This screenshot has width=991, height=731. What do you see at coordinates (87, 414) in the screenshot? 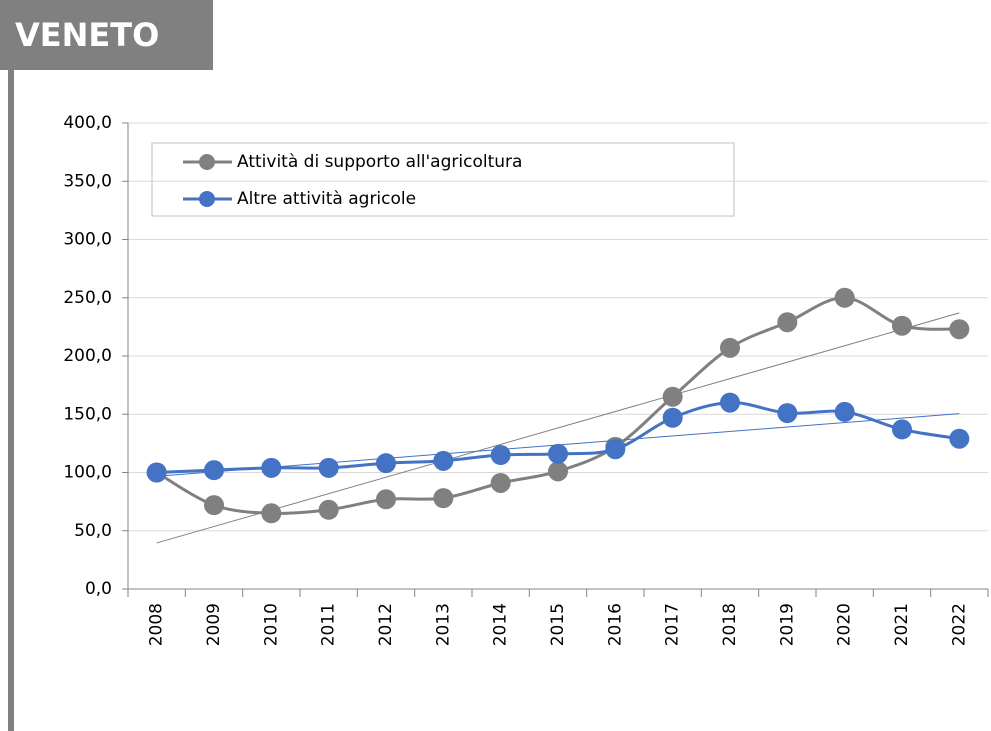
I see `y-tick-label: 150,0` at bounding box center [87, 414].